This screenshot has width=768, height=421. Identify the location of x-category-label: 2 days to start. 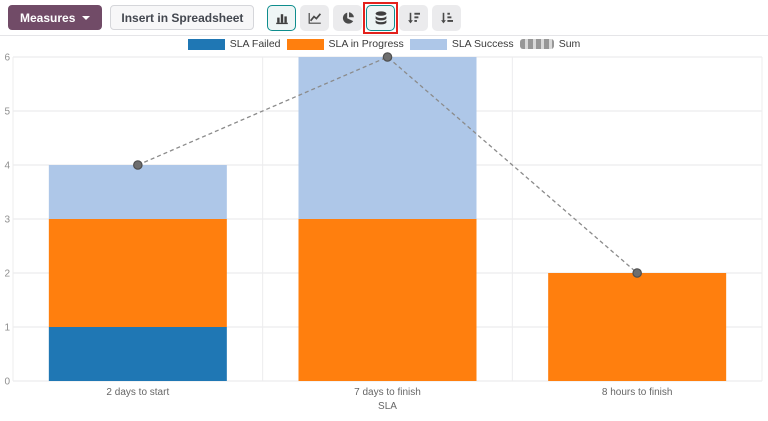
(137, 392).